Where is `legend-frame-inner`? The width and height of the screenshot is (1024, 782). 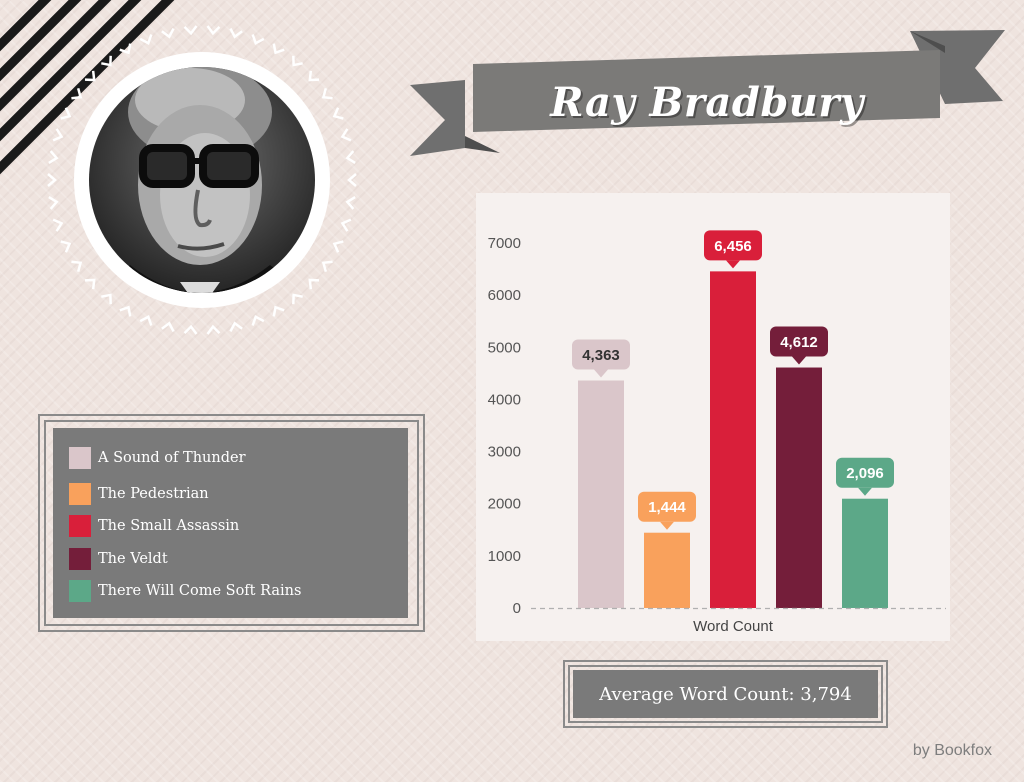 legend-frame-inner is located at coordinates (231, 523).